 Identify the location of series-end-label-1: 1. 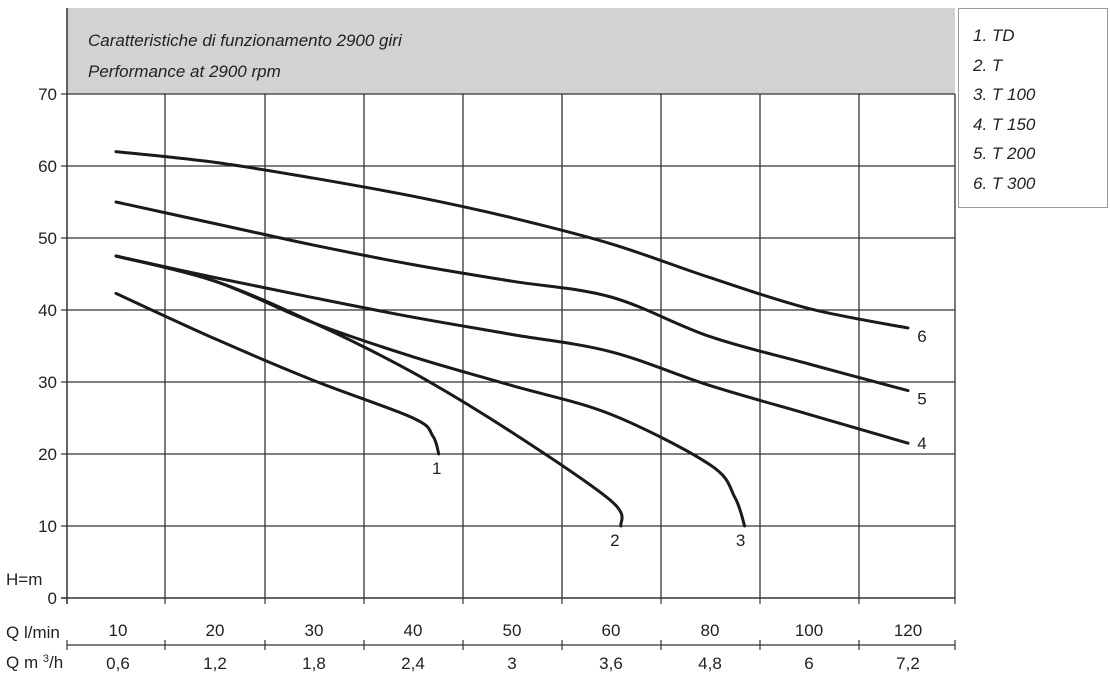
(436, 468).